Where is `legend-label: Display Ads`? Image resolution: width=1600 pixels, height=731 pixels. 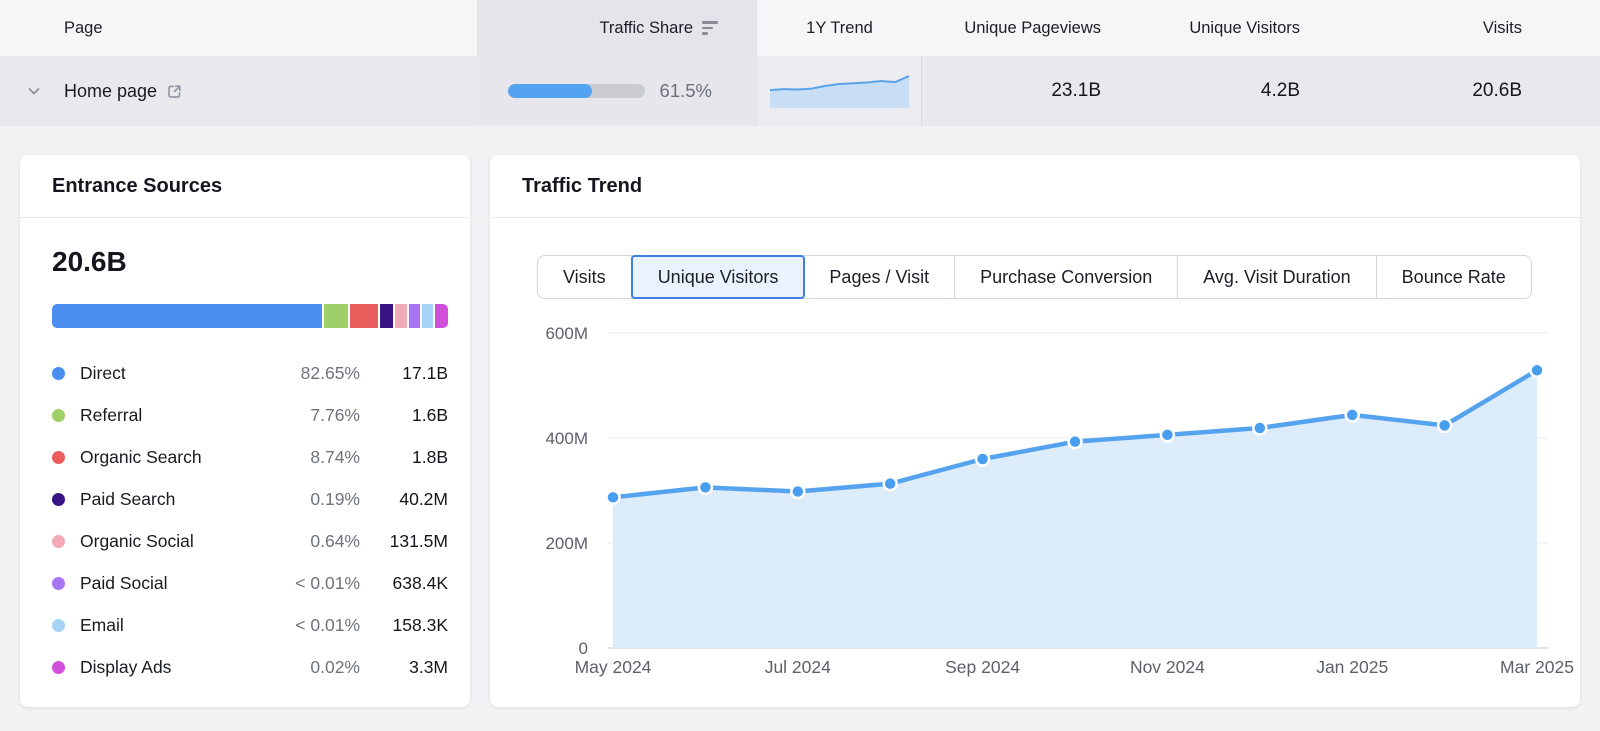 legend-label: Display Ads is located at coordinates (126, 666).